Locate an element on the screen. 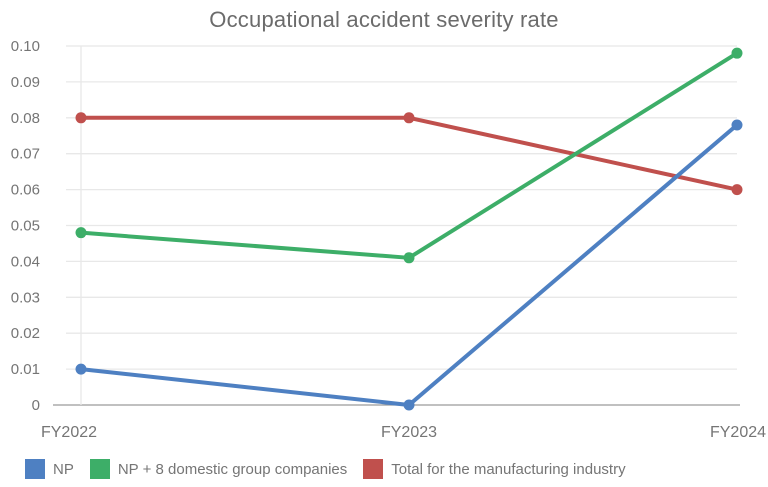 This screenshot has width=768, height=487. data-point-group-companies-fy2023 is located at coordinates (409, 258).